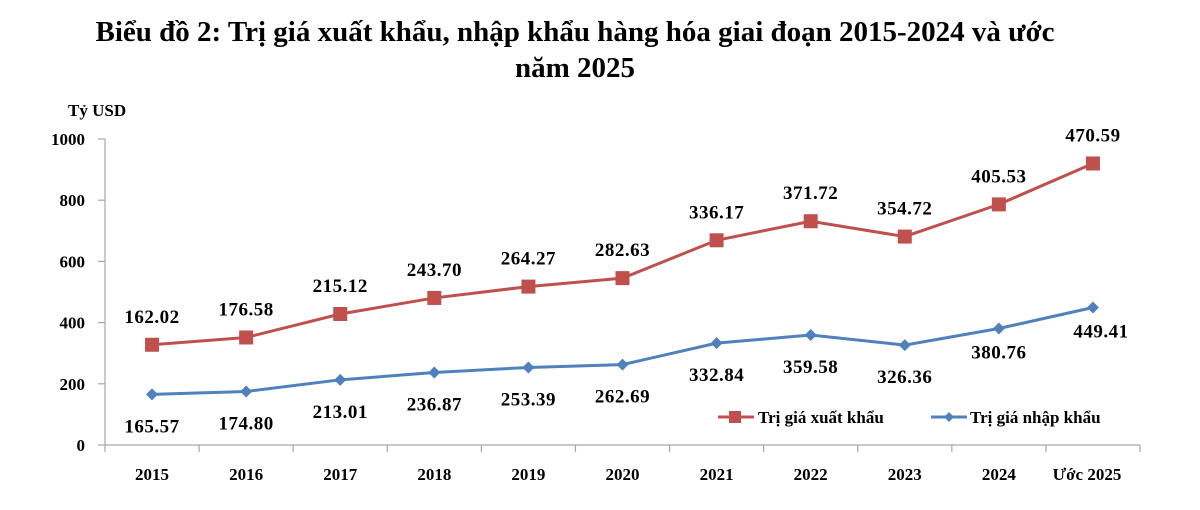 Image resolution: width=1200 pixels, height=510 pixels. Describe the element at coordinates (340, 412) in the screenshot. I see `import-data-label: 213.01` at that location.